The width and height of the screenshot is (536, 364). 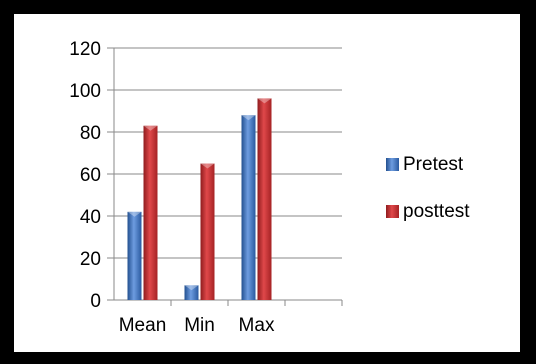 What do you see at coordinates (90, 217) in the screenshot?
I see `y-tick-label: 40` at bounding box center [90, 217].